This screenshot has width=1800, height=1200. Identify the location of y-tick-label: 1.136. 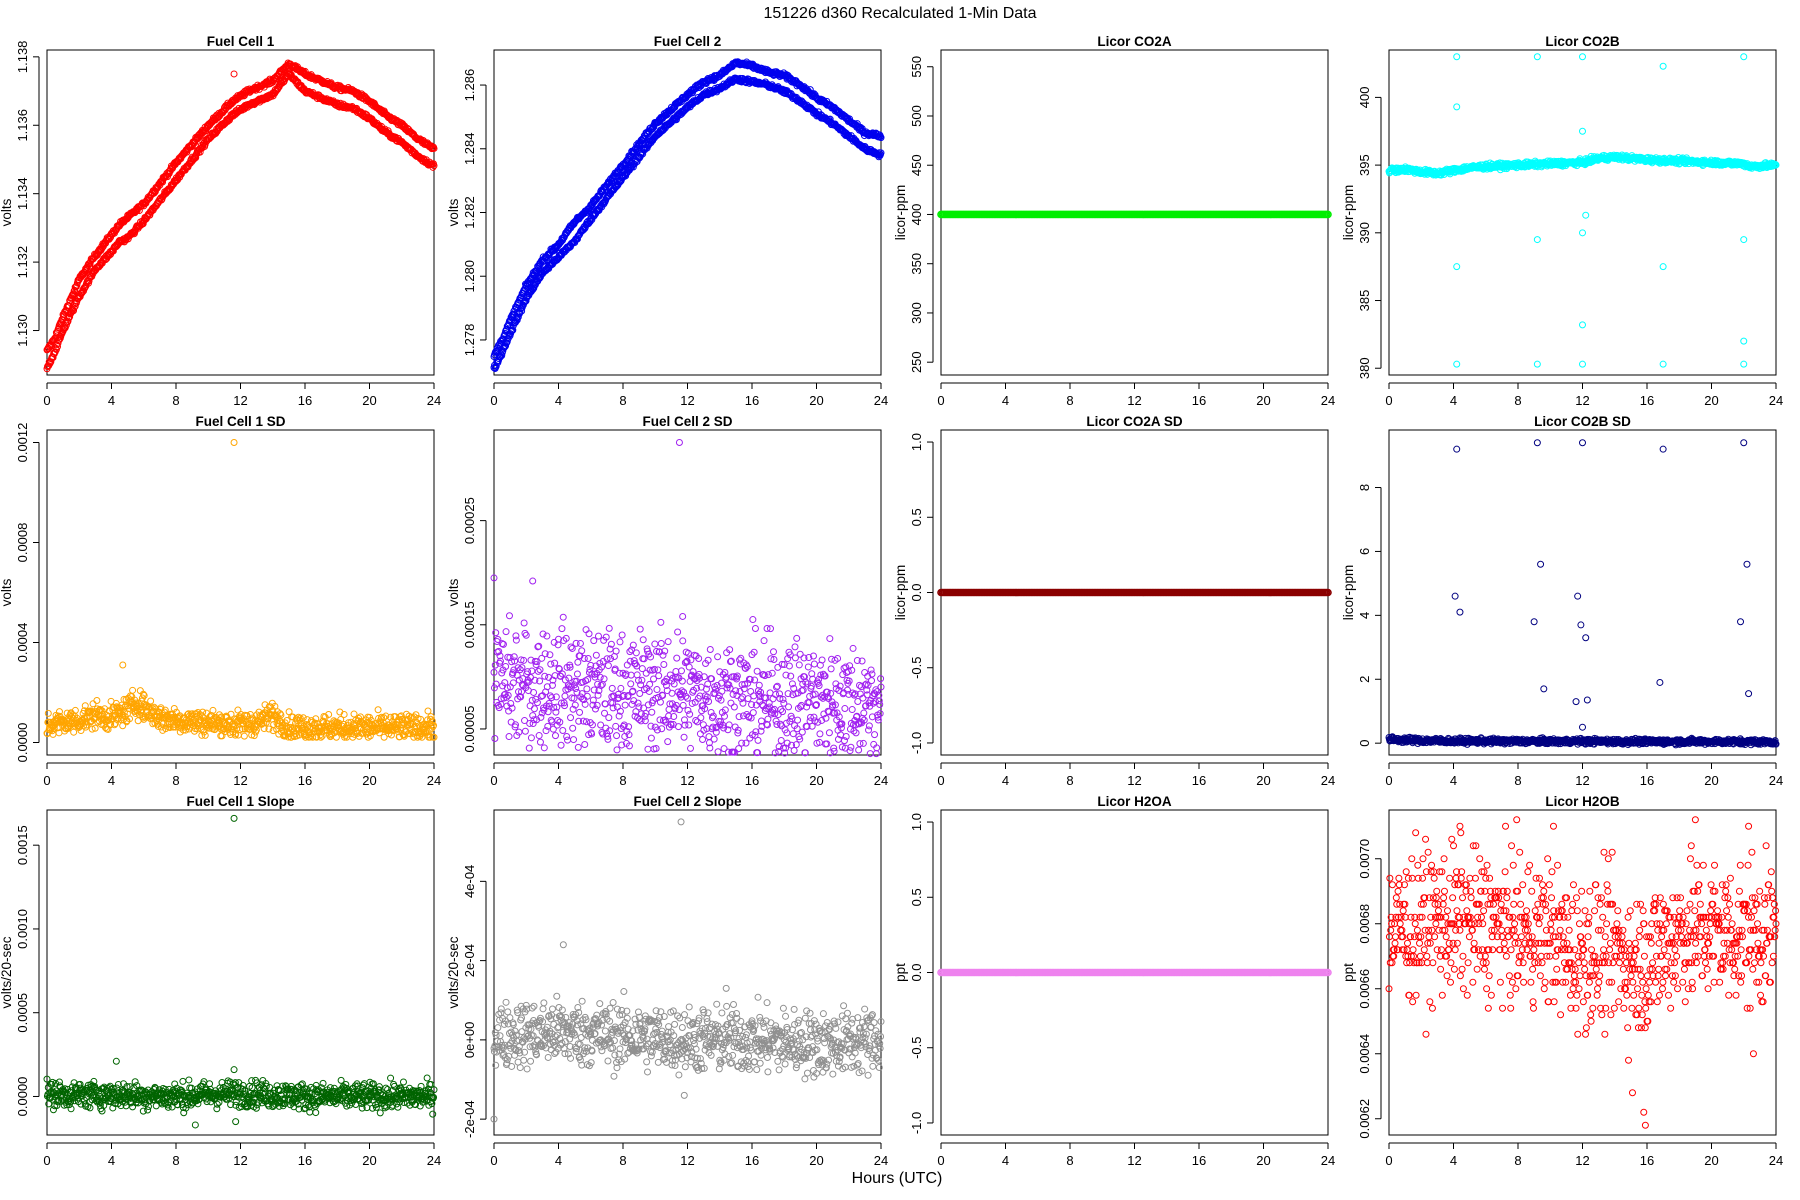
(22, 125).